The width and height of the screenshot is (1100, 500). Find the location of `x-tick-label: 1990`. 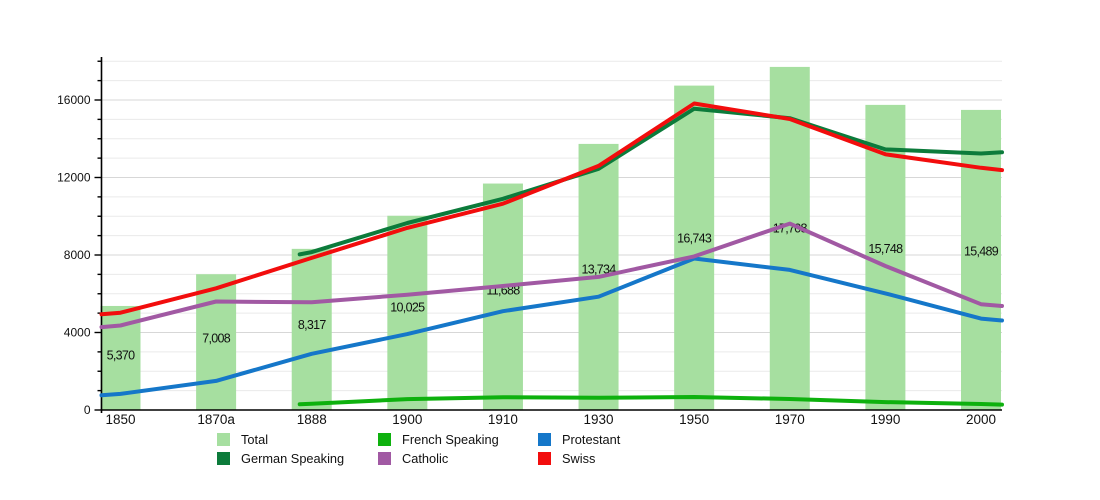

x-tick-label: 1990 is located at coordinates (885, 419).